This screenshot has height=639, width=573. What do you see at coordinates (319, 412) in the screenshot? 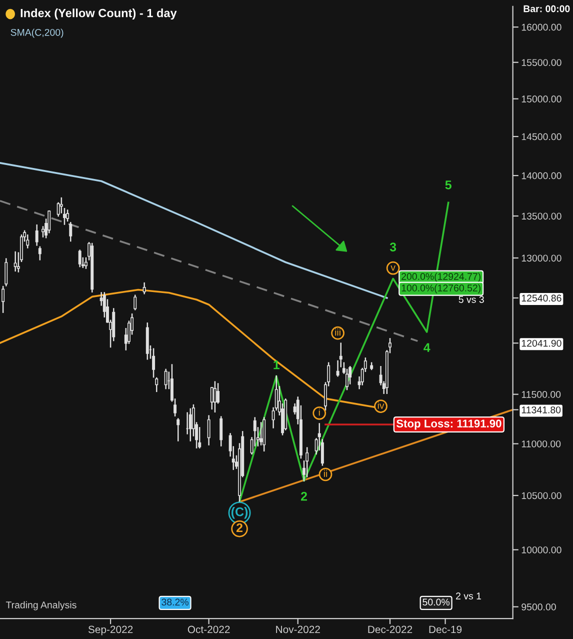
I see `annotation: i` at bounding box center [319, 412].